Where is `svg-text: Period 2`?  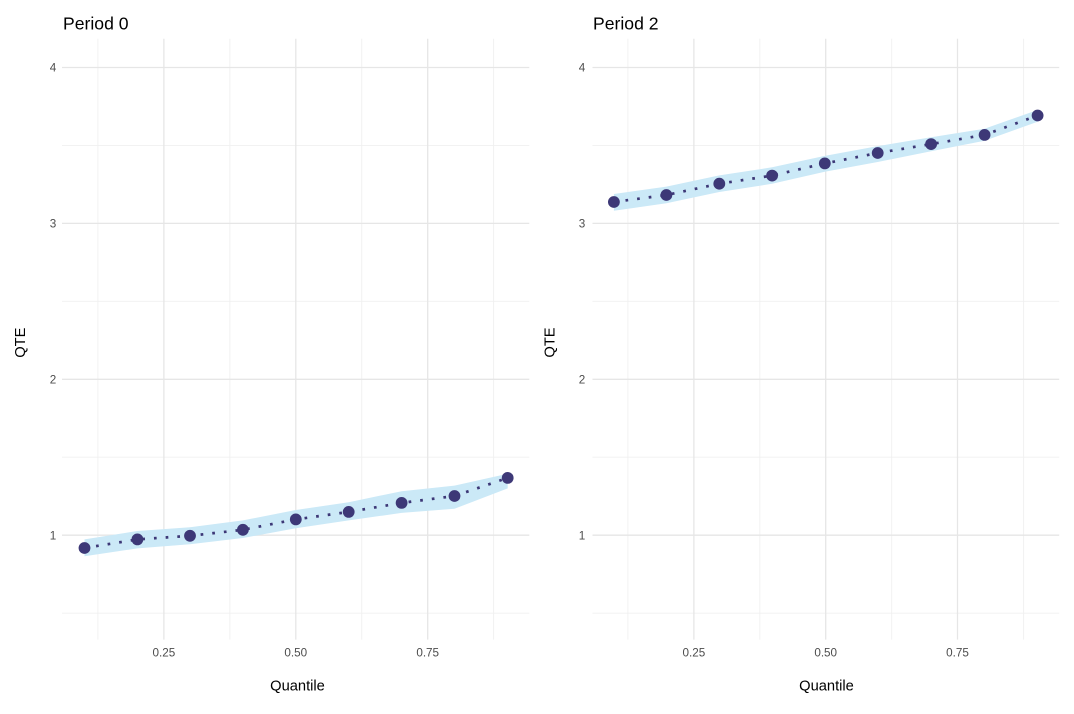 svg-text: Period 2 is located at coordinates (626, 23).